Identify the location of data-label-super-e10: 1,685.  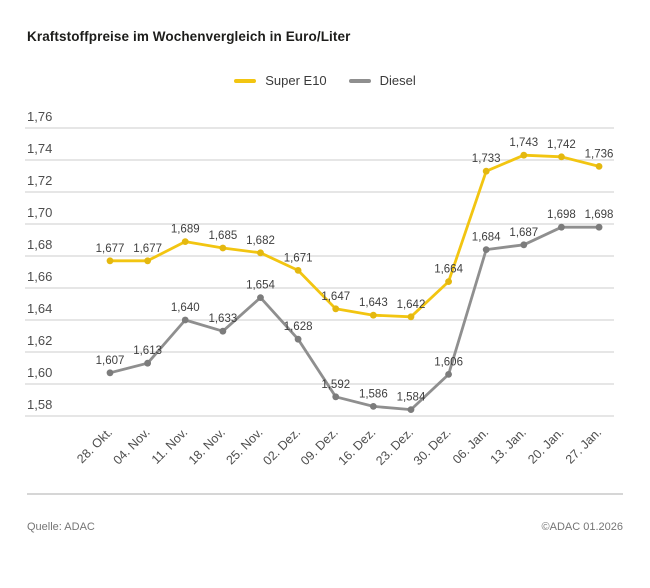
(222, 236).